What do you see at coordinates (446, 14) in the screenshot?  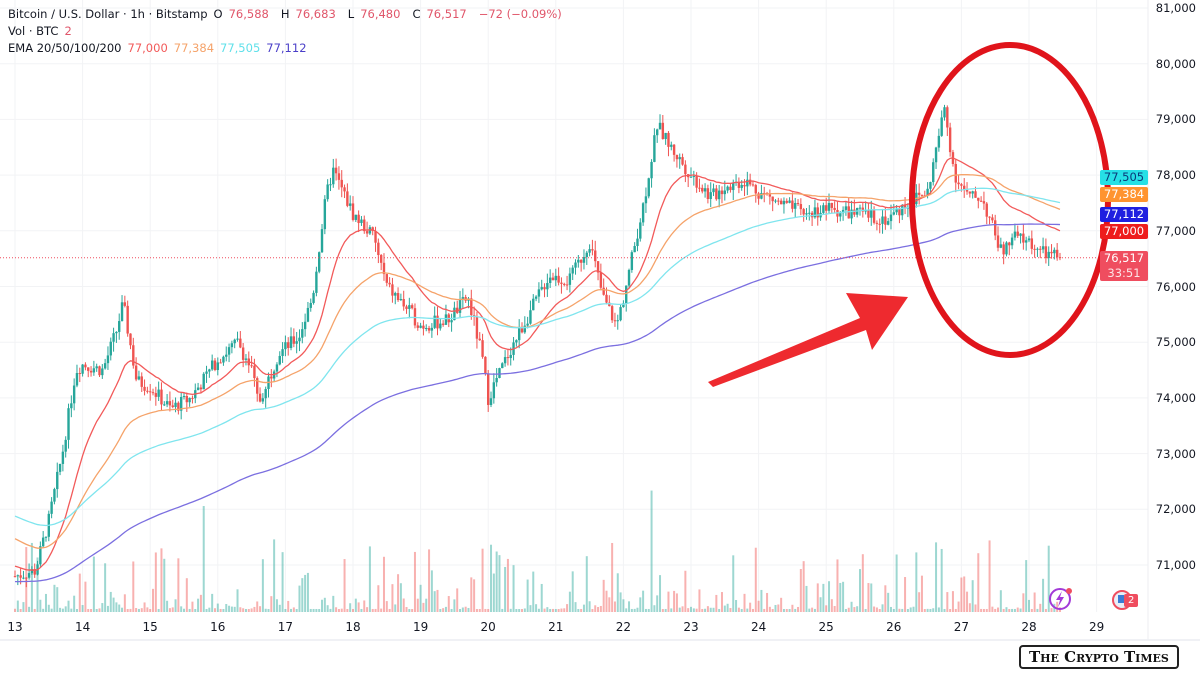 I see `close-value: 76,517` at bounding box center [446, 14].